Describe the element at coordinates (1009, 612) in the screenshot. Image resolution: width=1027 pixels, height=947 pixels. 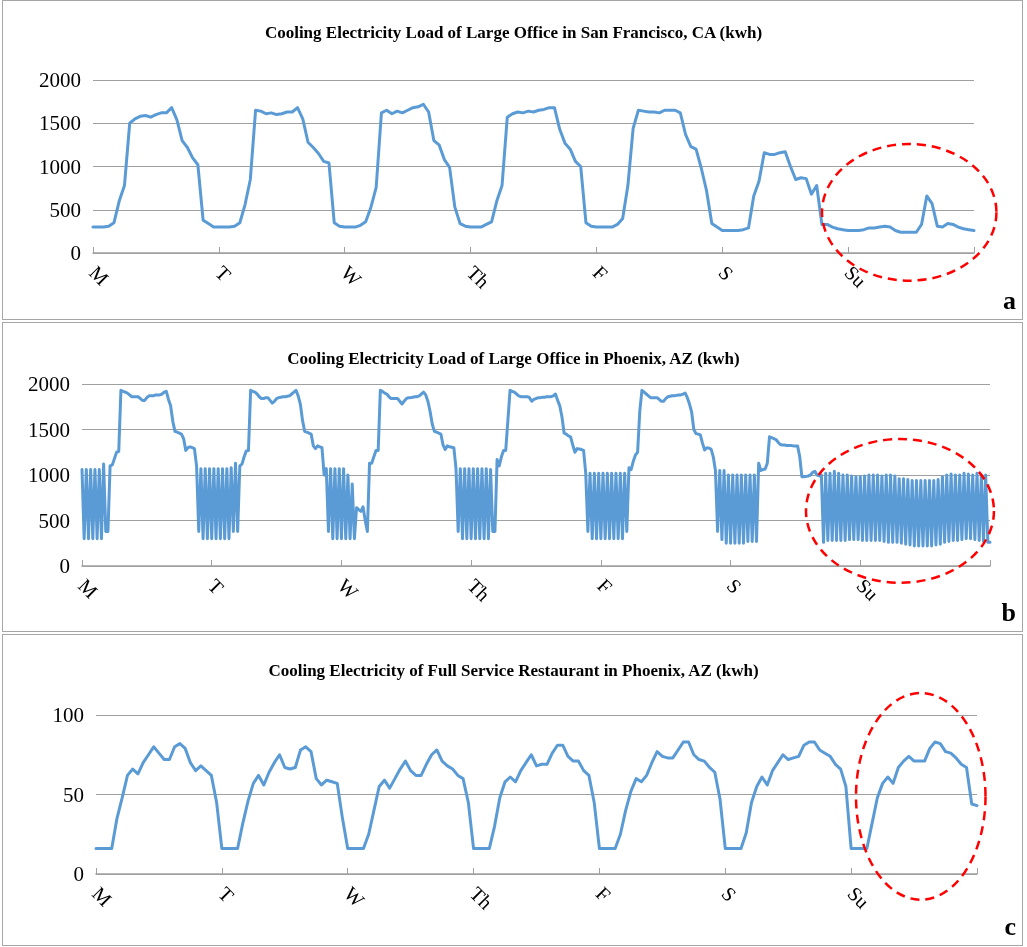
I see `text: b` at that location.